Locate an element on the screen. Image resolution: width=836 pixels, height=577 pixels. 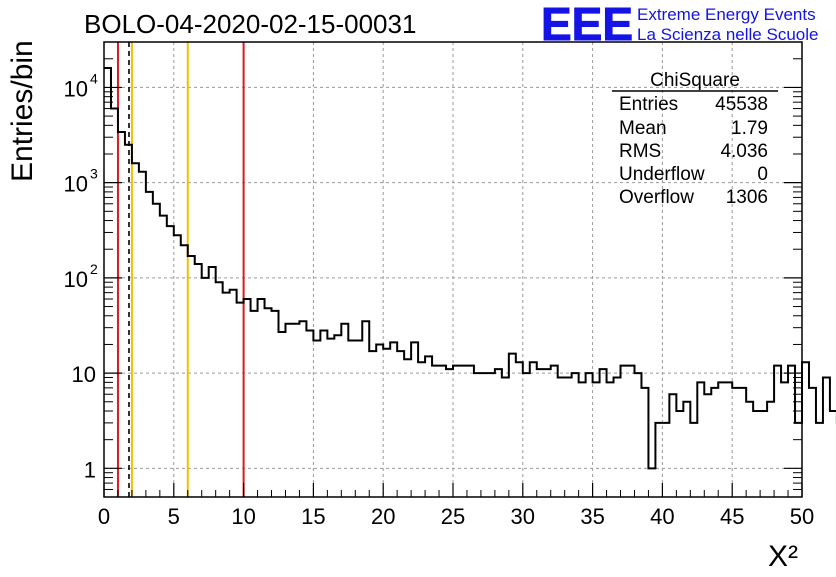
stats-label-mean: Mean is located at coordinates (643, 128).